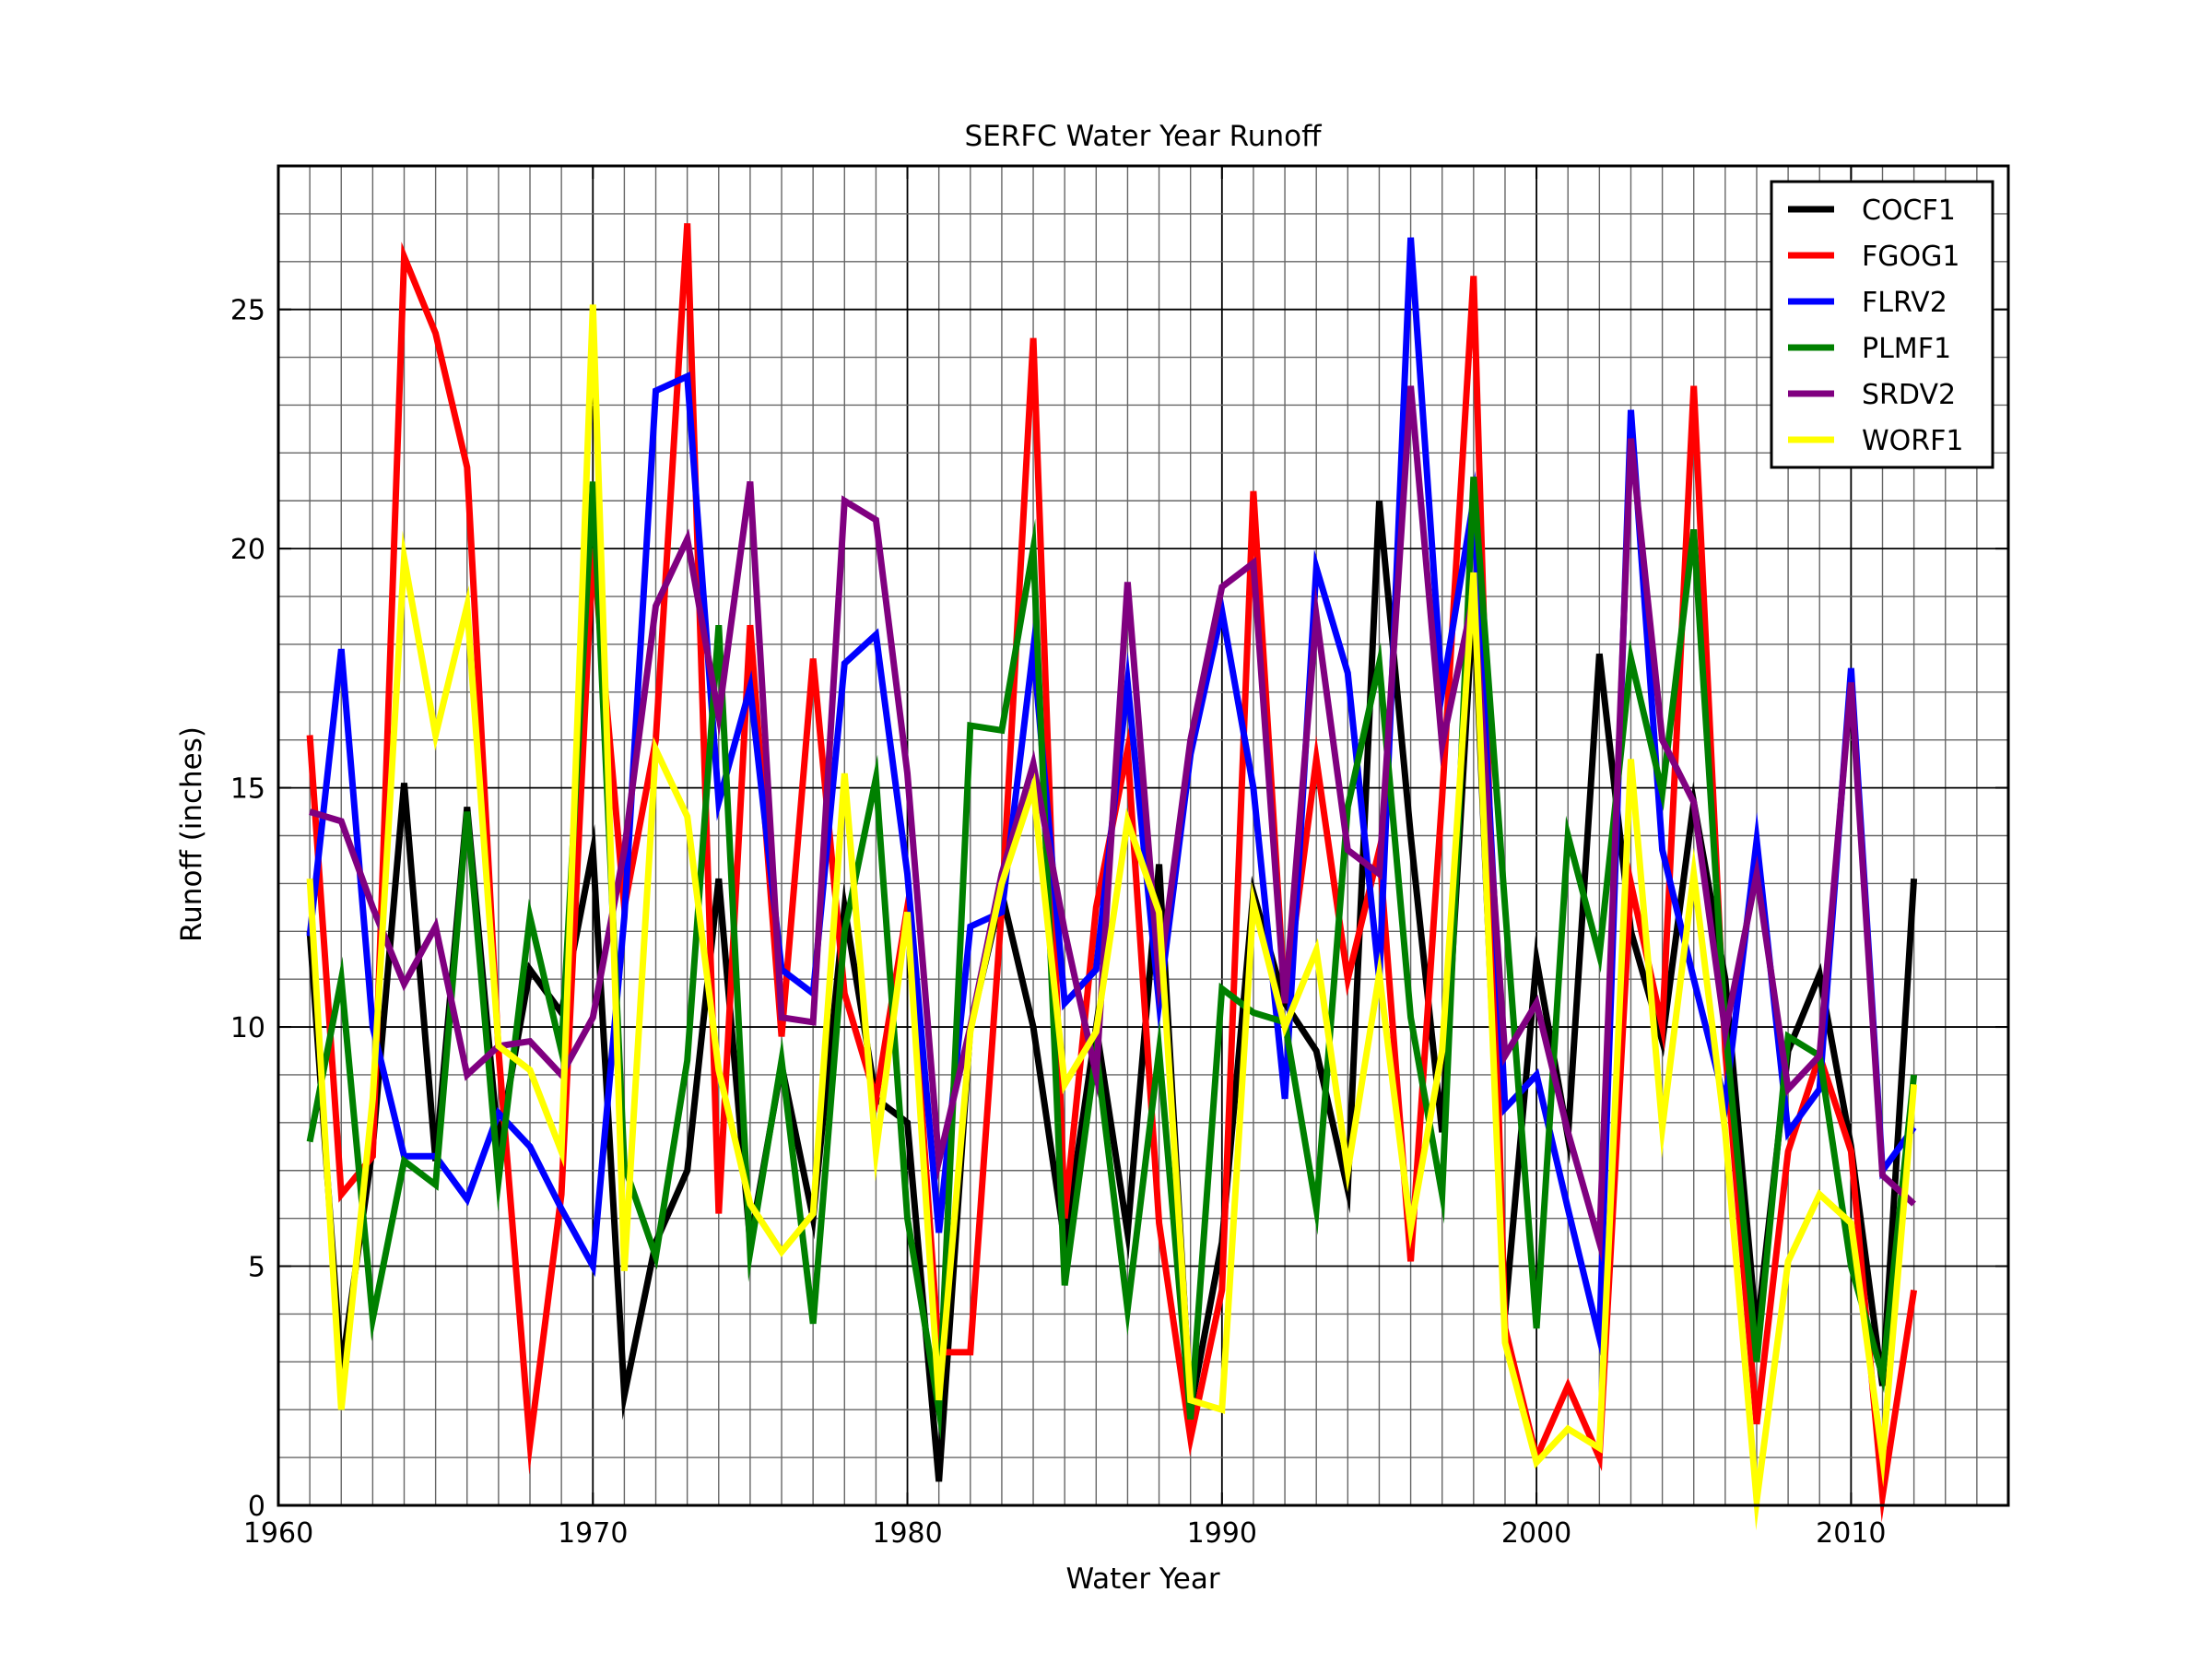 The width and height of the screenshot is (2212, 1663). I want to click on y-tick-label: 25, so click(247, 311).